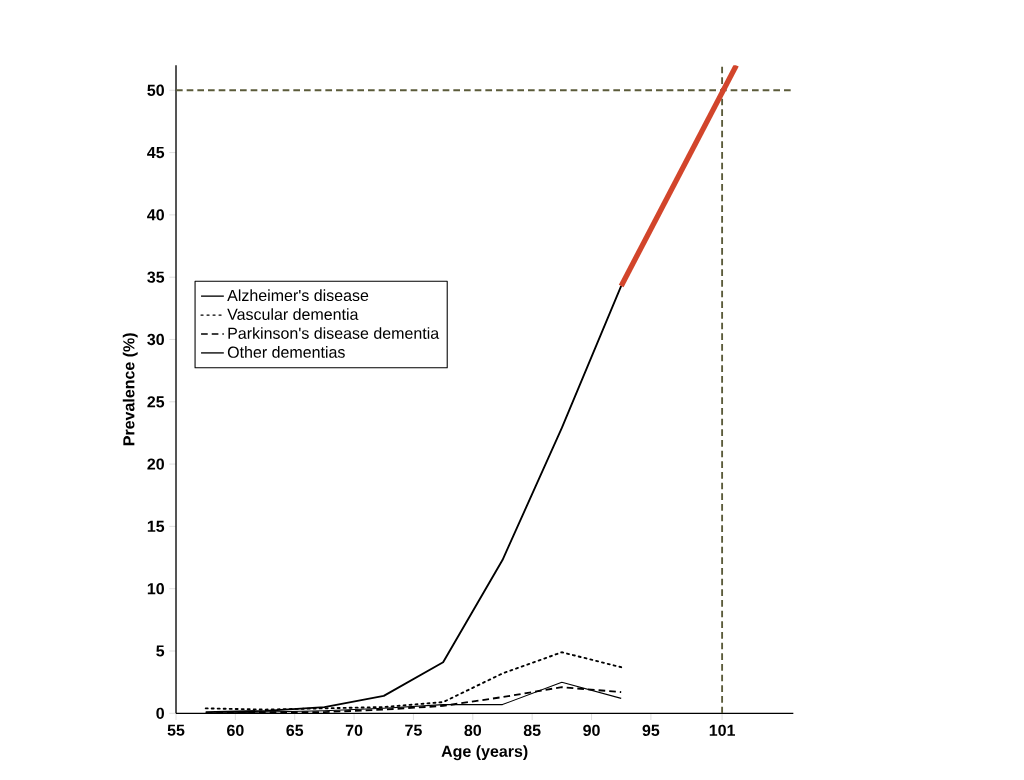  I want to click on x-axis-title: Age (years), so click(484, 753).